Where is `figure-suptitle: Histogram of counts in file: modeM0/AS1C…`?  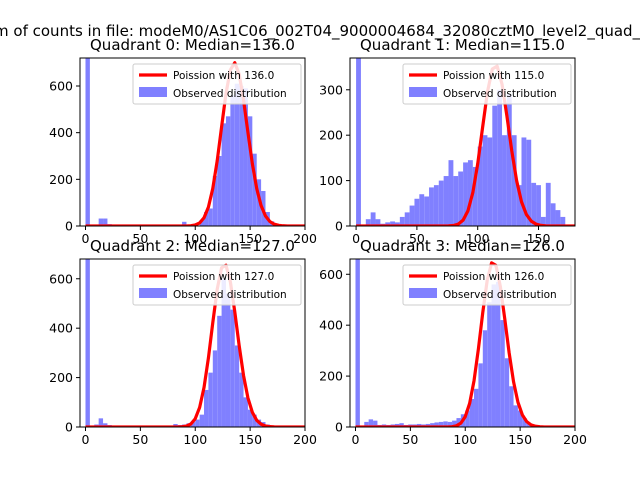 figure-suptitle: Histogram of counts in file: modeM0/AS1C… is located at coordinates (320, 31).